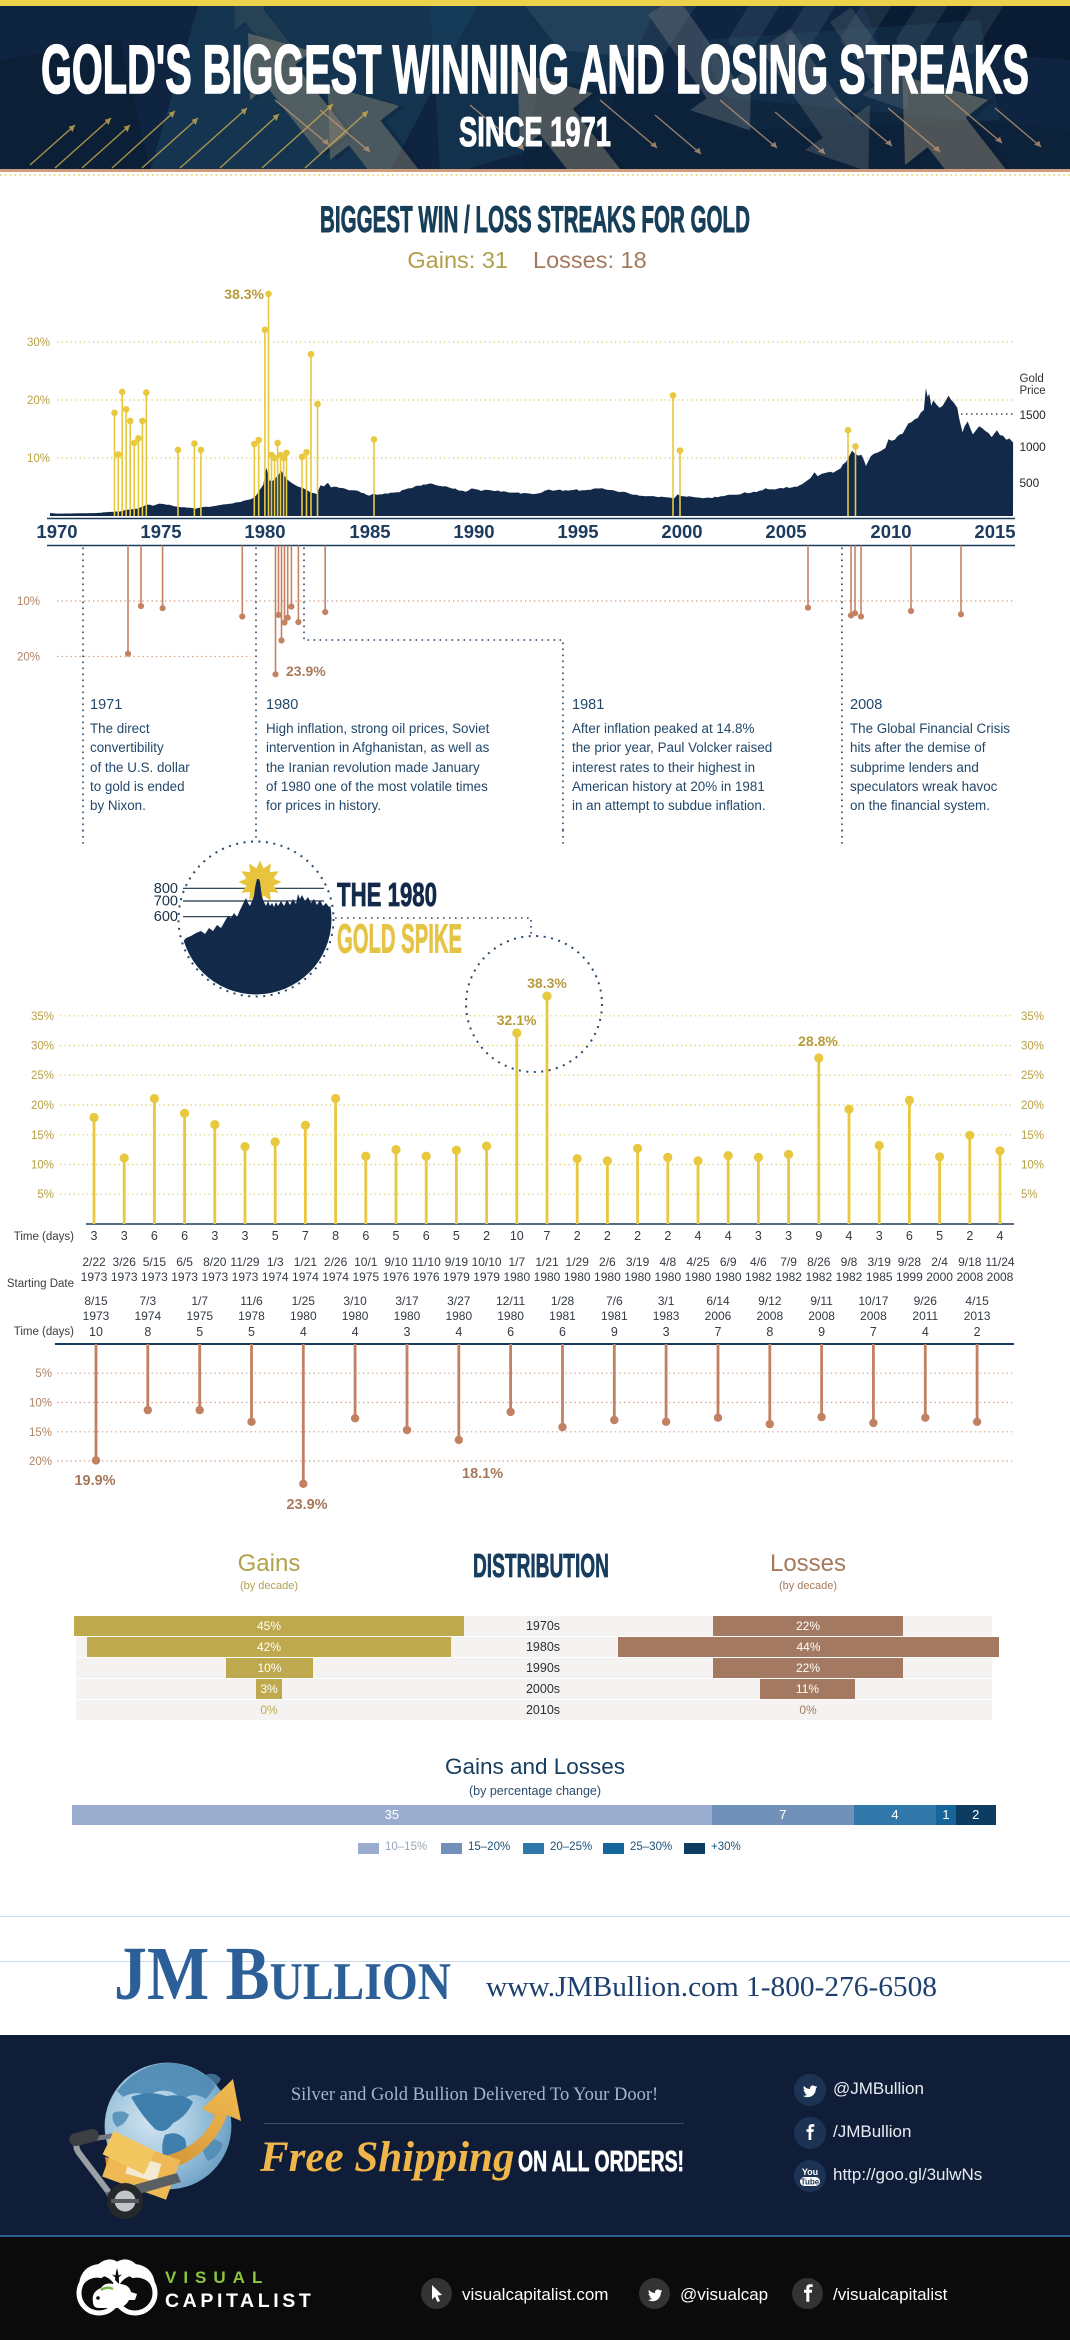 The height and width of the screenshot is (2340, 1070). Describe the element at coordinates (147, 1316) in the screenshot. I see `svg-text: 1974` at that location.